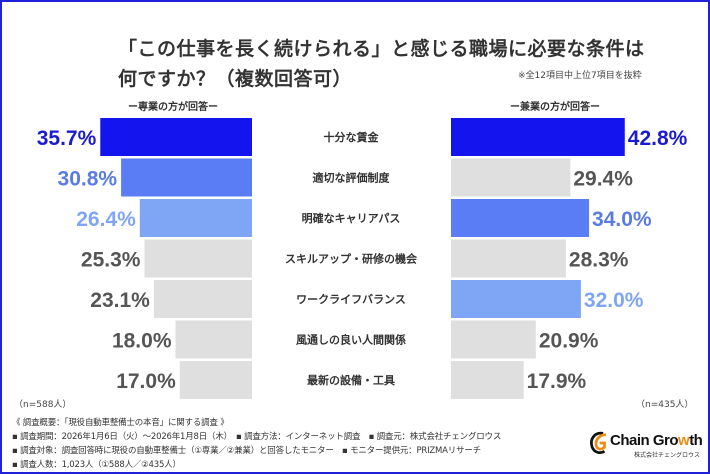 This screenshot has height=474, width=710. Describe the element at coordinates (580, 76) in the screenshot. I see `chart-note: ※全12項目中上位7項目を抜粋` at that location.